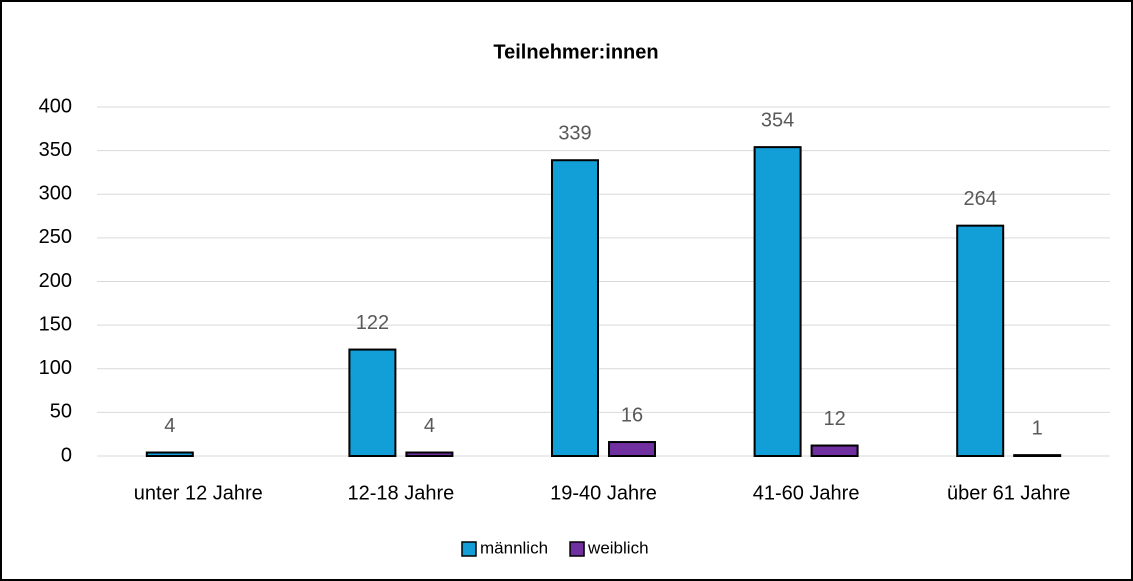 This screenshot has height=581, width=1133. What do you see at coordinates (55, 324) in the screenshot?
I see `y-tick-label: 150` at bounding box center [55, 324].